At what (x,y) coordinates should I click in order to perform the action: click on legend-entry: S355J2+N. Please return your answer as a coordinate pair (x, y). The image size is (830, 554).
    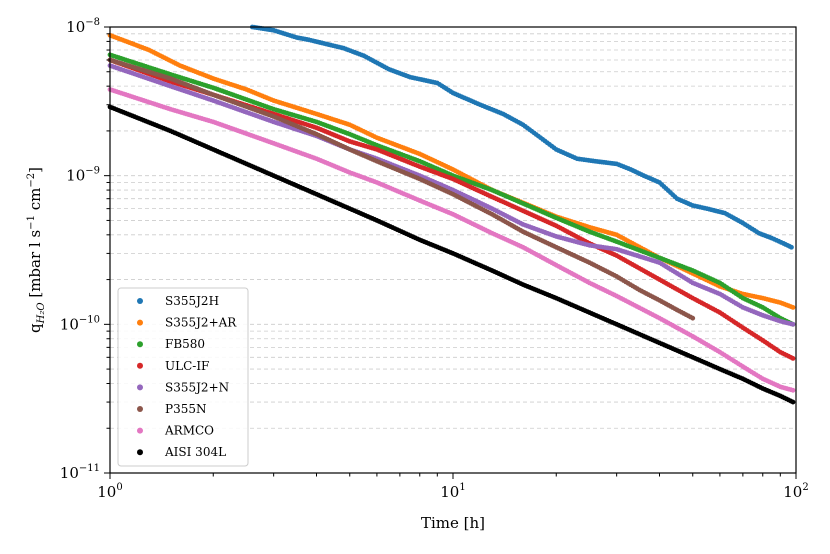
    Looking at the image, I should click on (183, 387).